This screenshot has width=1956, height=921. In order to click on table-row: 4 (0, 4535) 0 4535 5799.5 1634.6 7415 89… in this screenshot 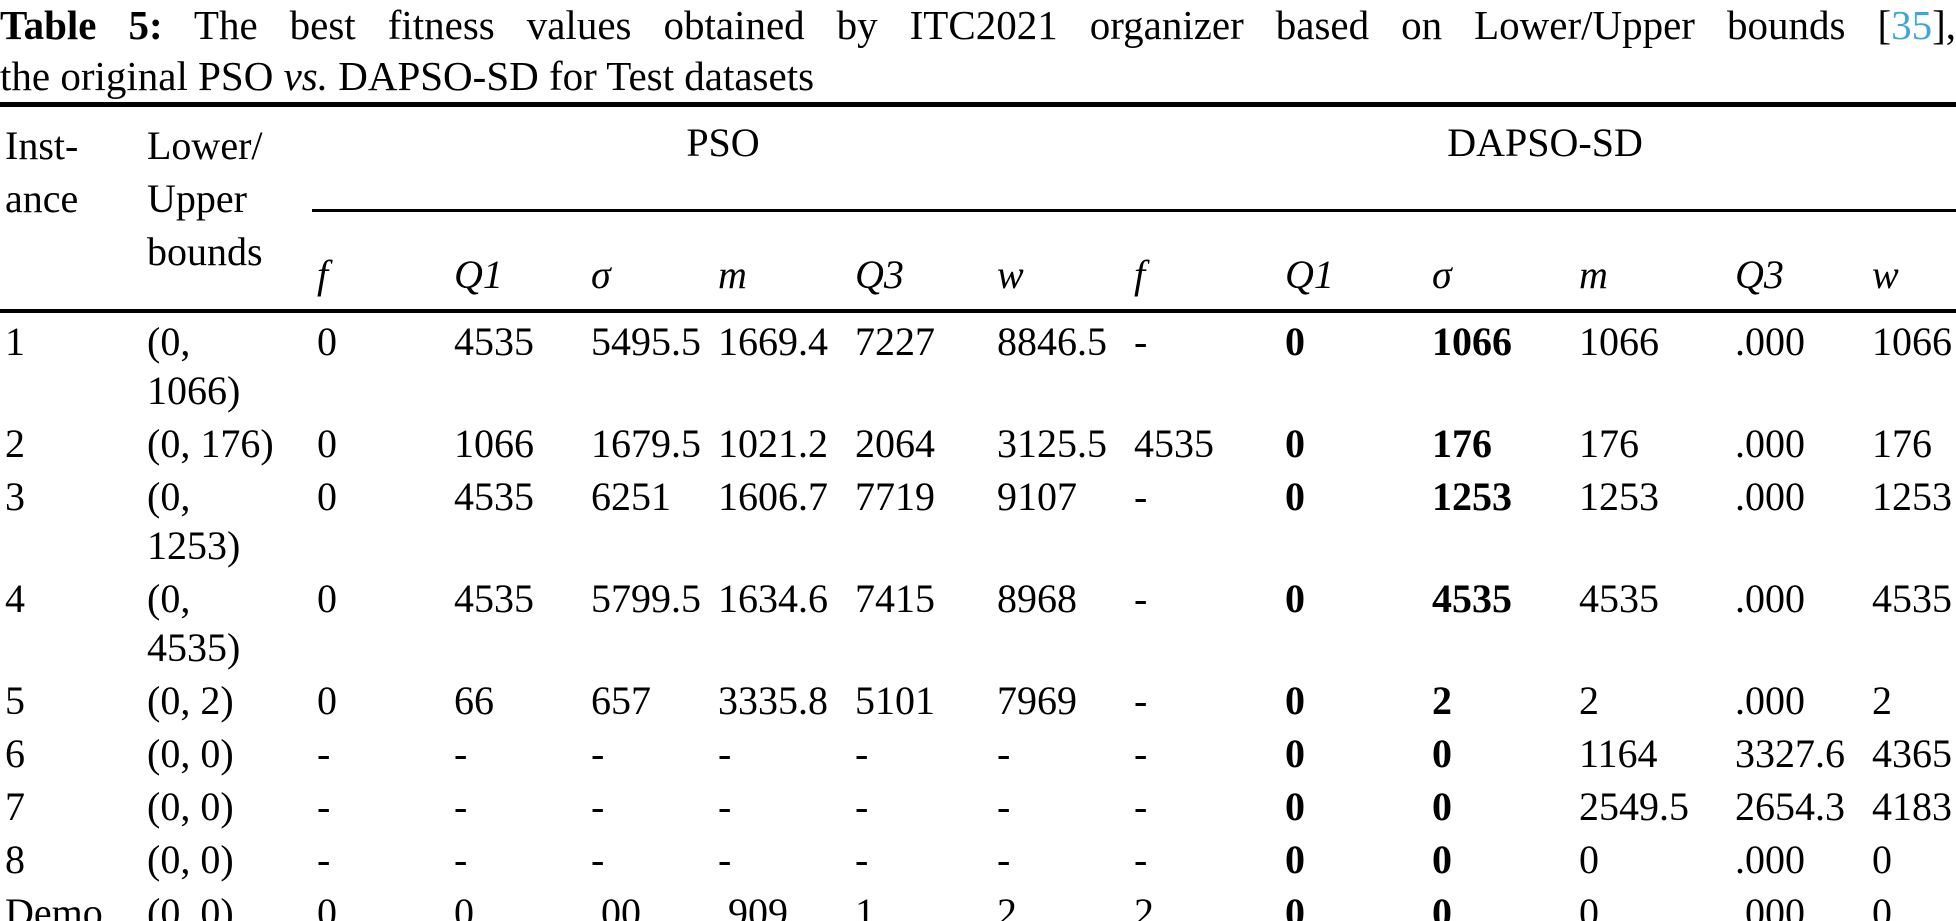, I will do `click(978, 621)`.